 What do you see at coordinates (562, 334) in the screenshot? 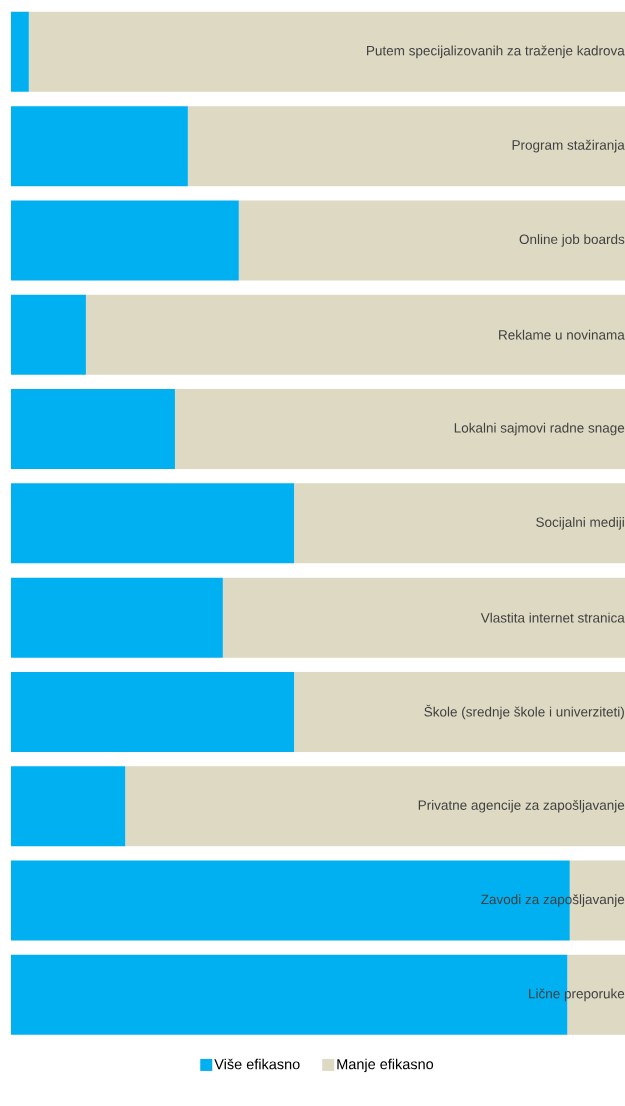
I see `y-tick-label: Reklame u novinama` at bounding box center [562, 334].